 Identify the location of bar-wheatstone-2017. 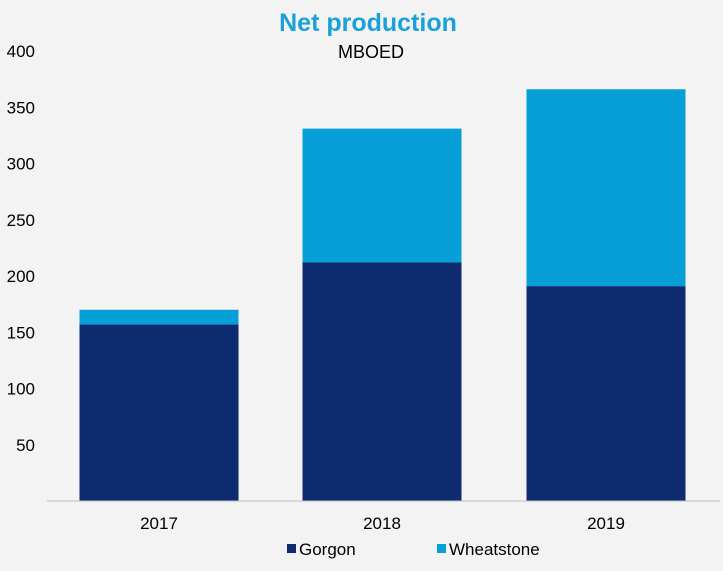
(159, 317).